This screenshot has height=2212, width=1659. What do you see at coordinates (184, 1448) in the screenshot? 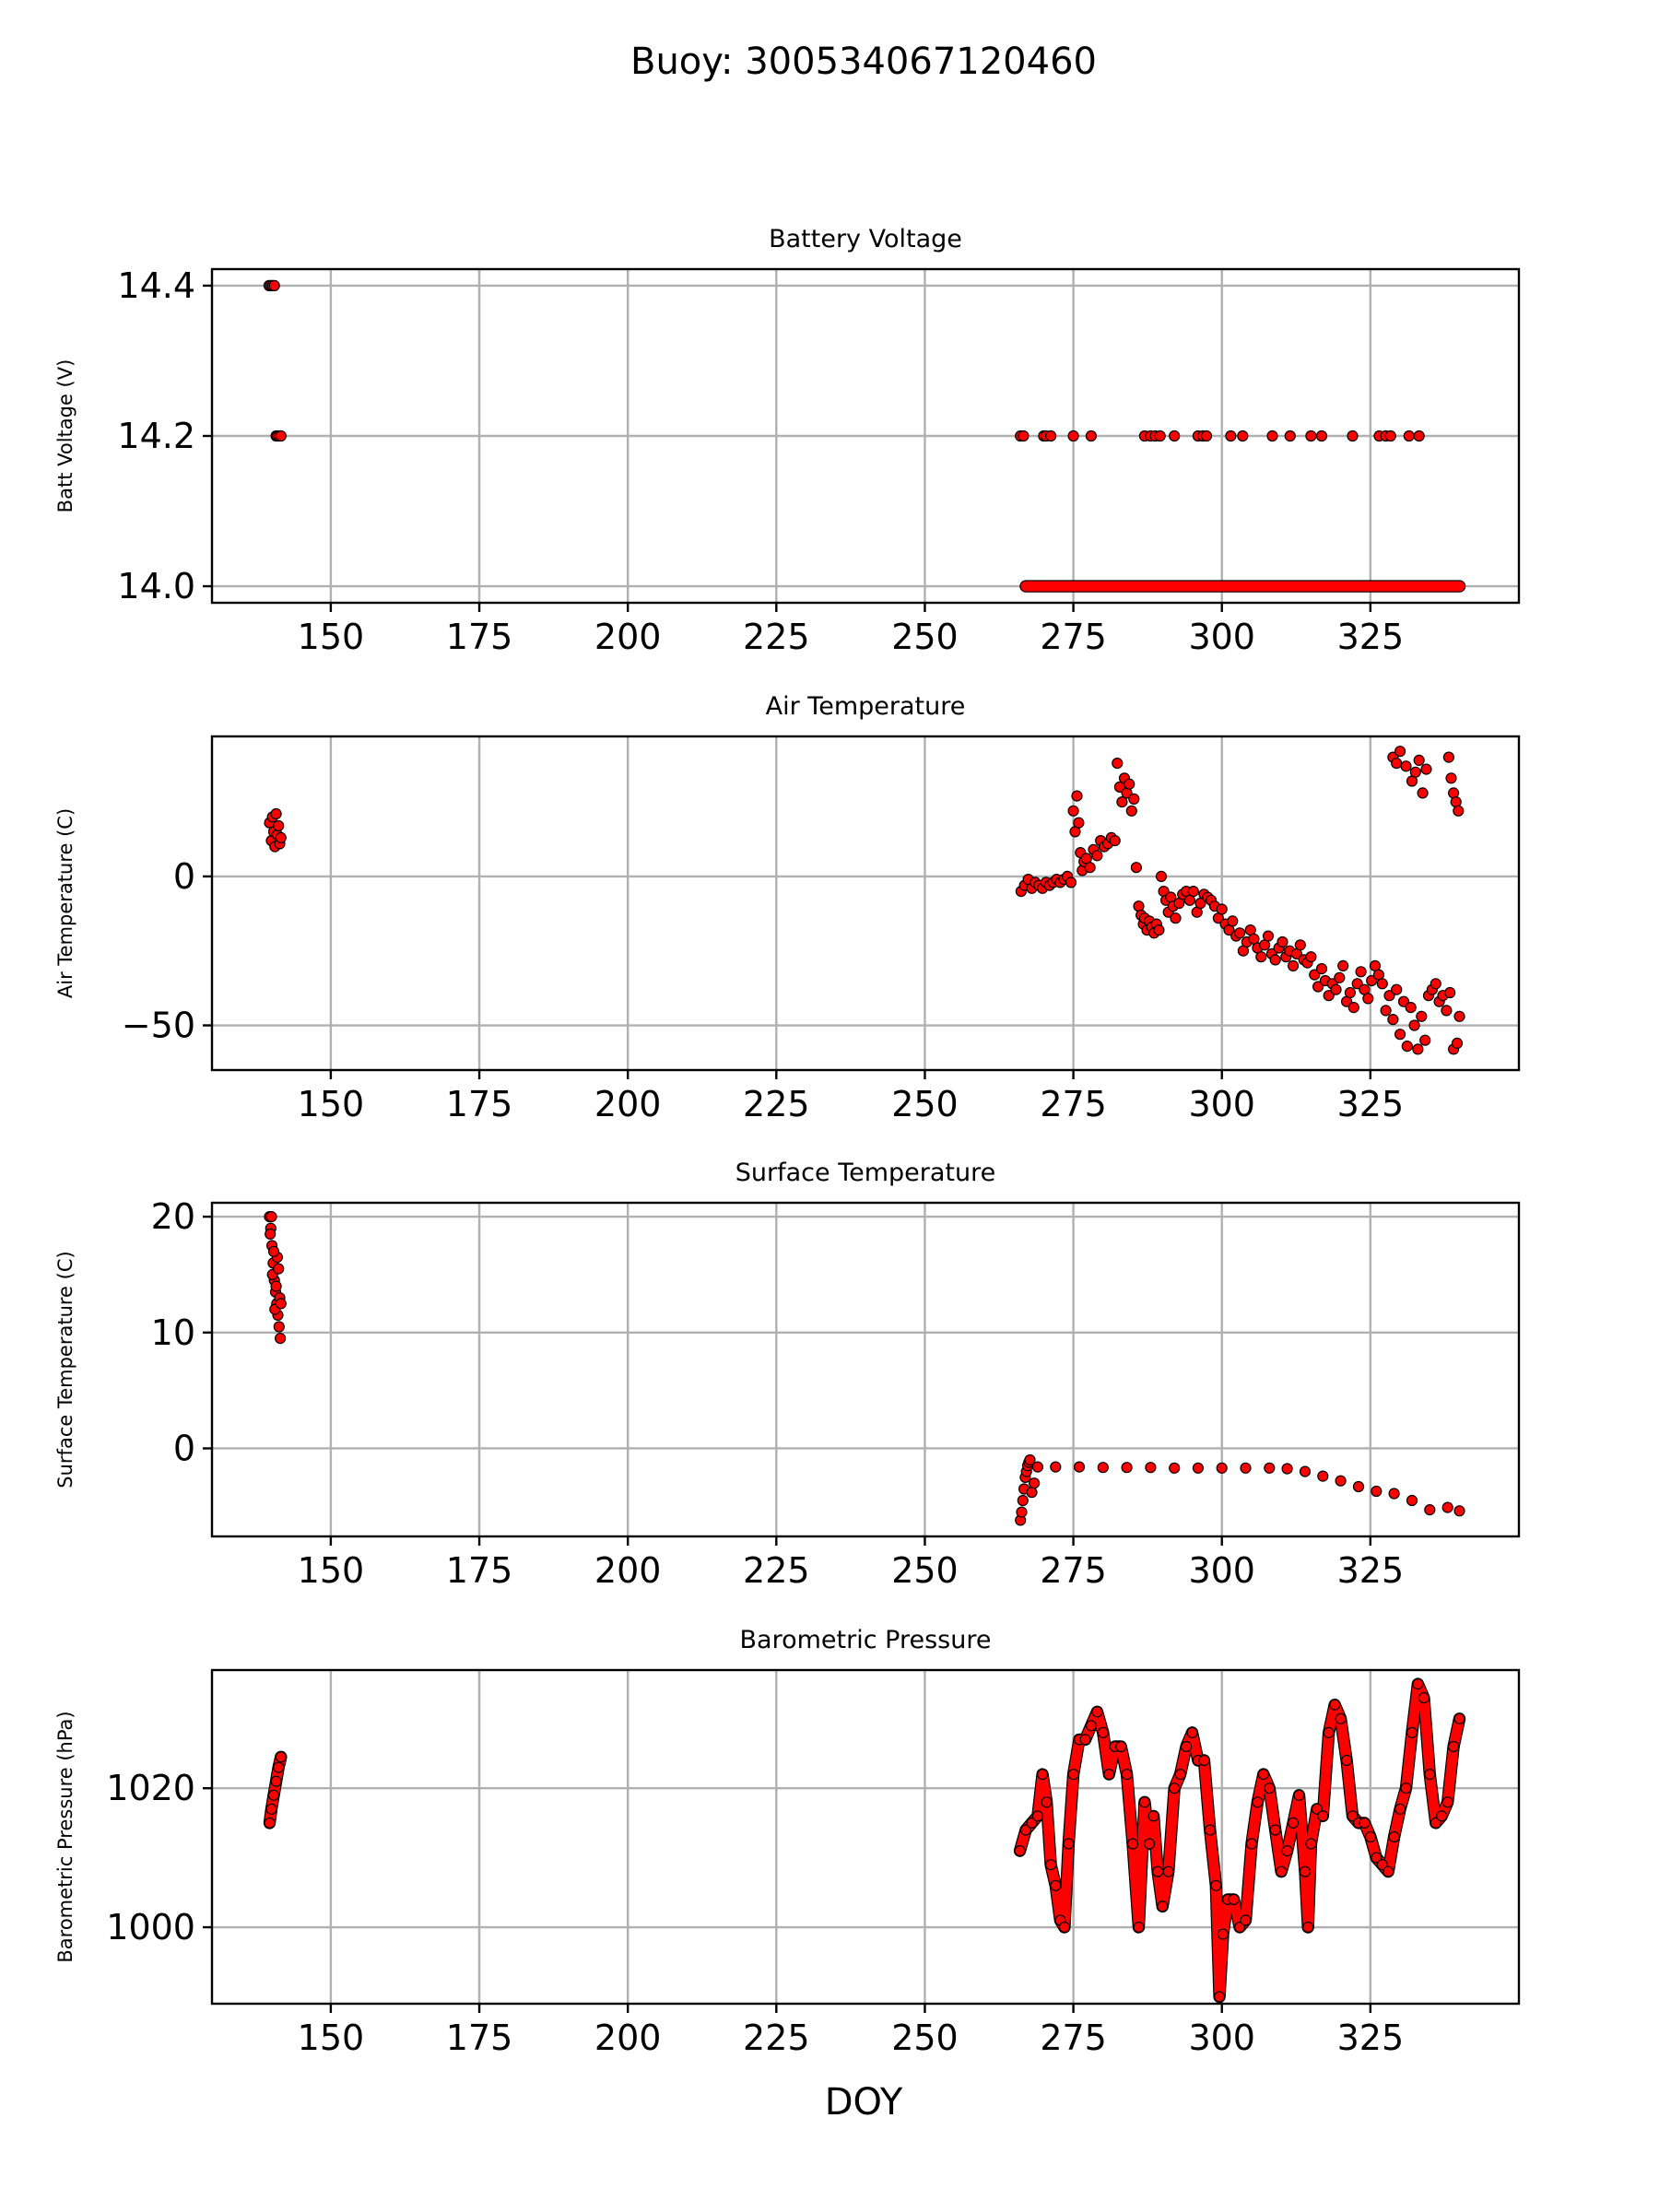
I see `y-tick-label: 0` at bounding box center [184, 1448].